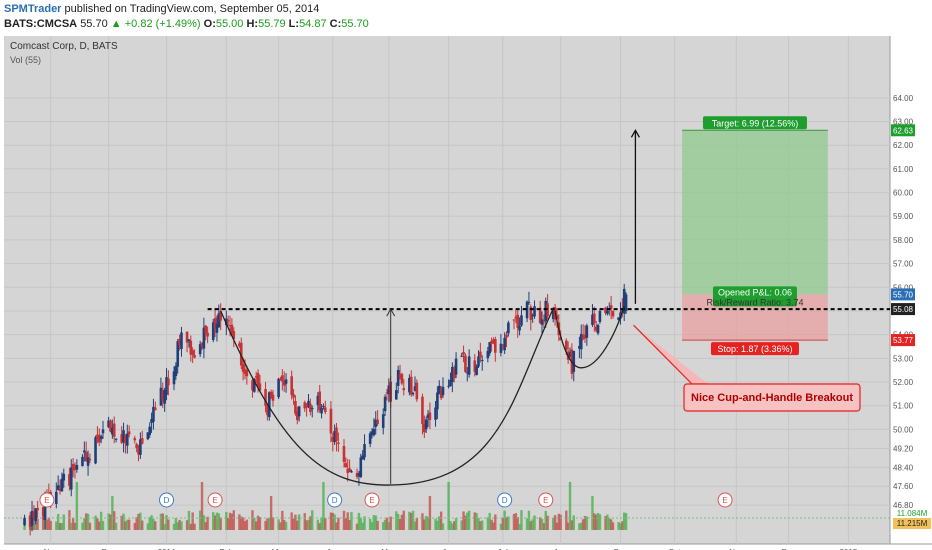 The image size is (932, 550). I want to click on publisher-name: SPMTrader, so click(33, 9).